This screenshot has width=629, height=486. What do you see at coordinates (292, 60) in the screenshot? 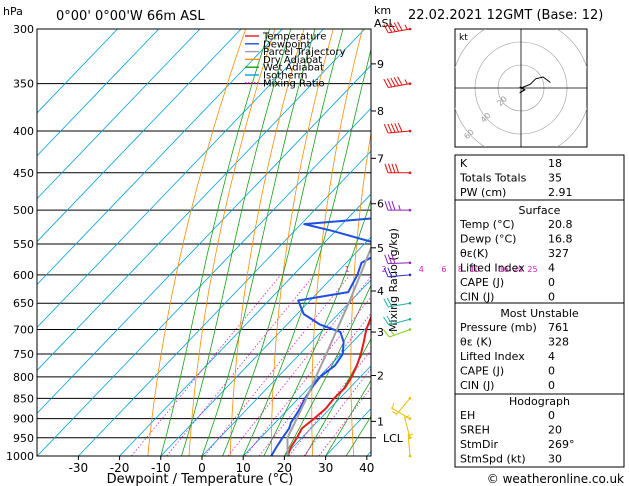
I see `legend-label: Dry Adiabat` at bounding box center [292, 60].